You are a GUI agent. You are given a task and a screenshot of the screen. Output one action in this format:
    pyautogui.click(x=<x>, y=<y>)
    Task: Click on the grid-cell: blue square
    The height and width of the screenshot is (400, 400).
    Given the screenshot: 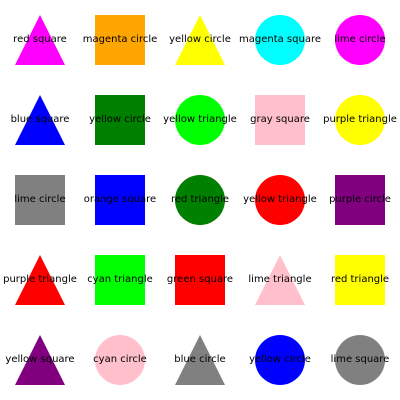 What is the action you would take?
    pyautogui.click(x=40, y=120)
    